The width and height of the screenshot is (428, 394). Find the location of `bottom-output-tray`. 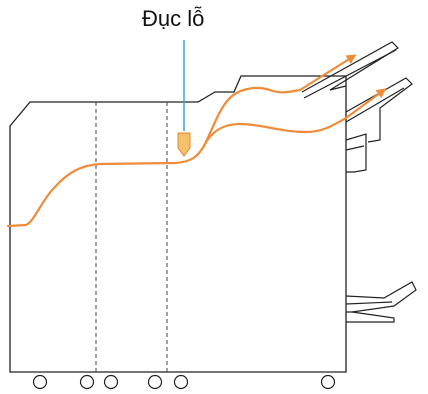

bottom-output-tray is located at coordinates (381, 302).